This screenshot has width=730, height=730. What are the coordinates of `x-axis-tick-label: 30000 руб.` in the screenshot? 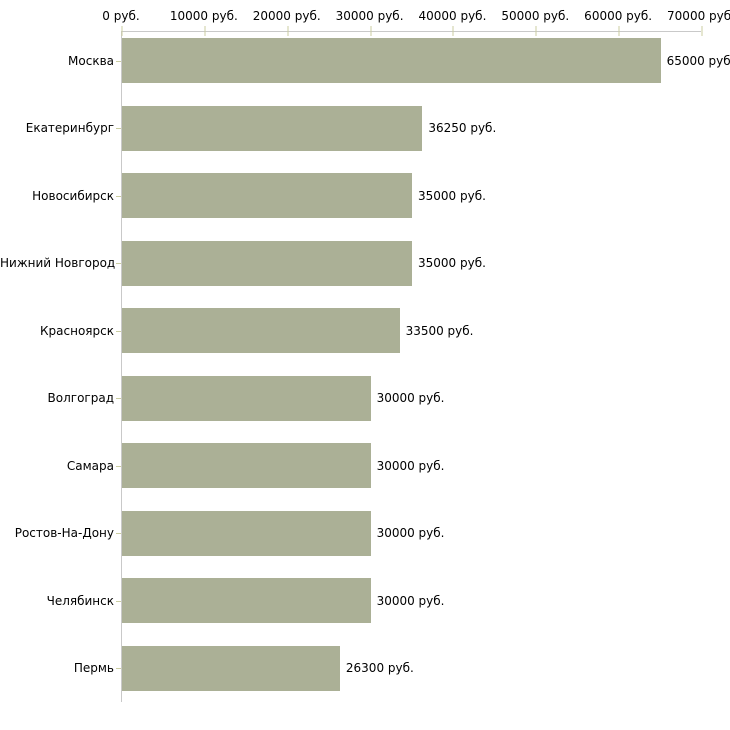 It's located at (369, 16).